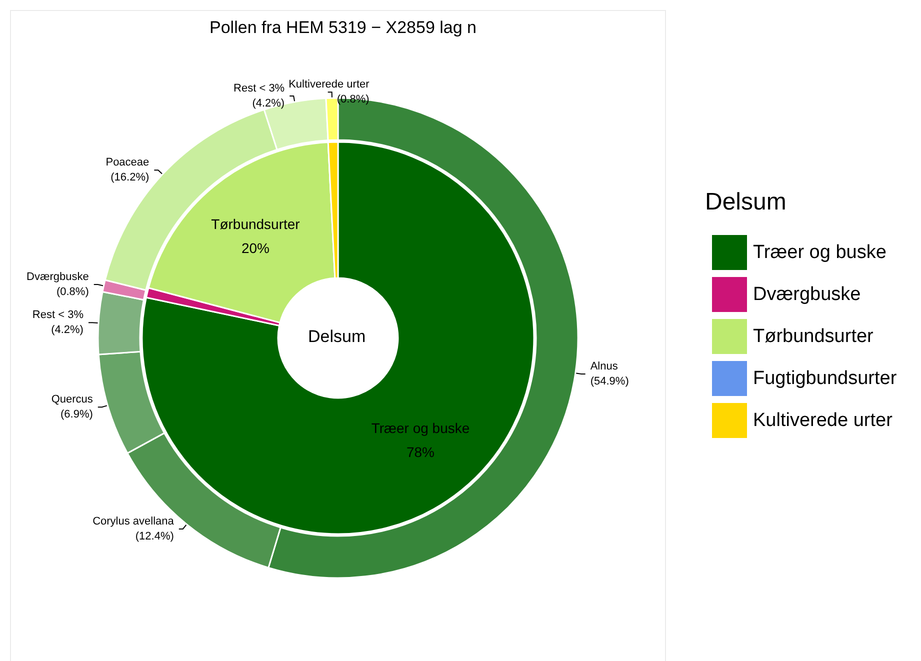 Image resolution: width=921 pixels, height=661 pixels. What do you see at coordinates (255, 248) in the screenshot?
I see `data-label: 20%` at bounding box center [255, 248].